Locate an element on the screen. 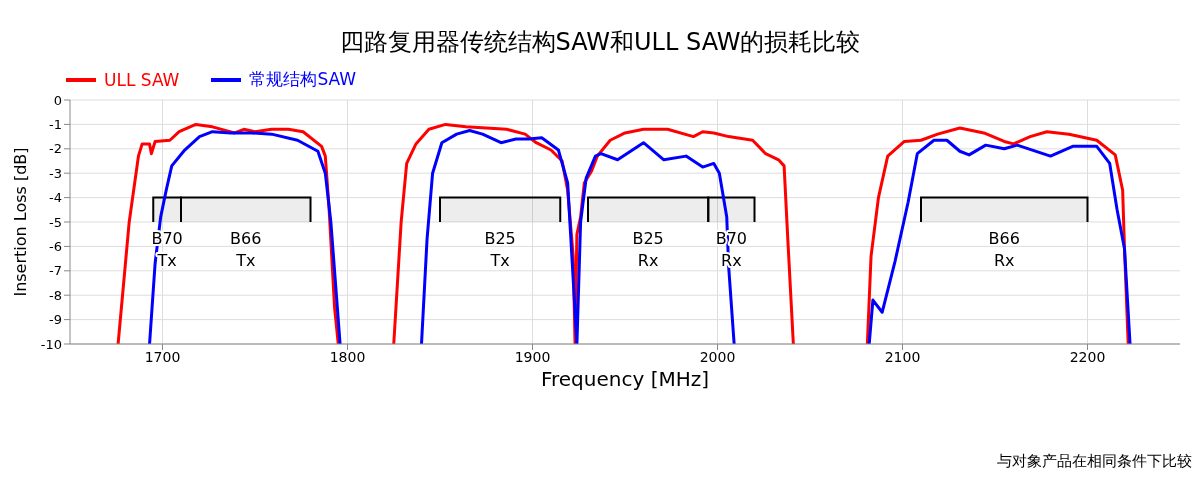 This screenshot has height=480, width=1200. x-tick-label: 1700 is located at coordinates (162, 356).